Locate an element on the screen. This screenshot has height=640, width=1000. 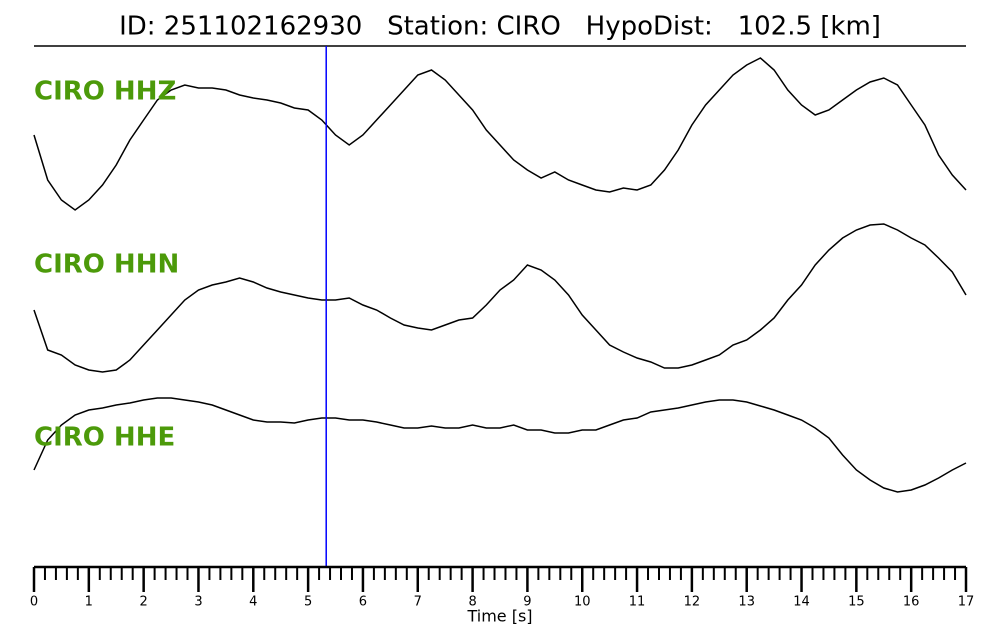
x-tick-label: 10 is located at coordinates (582, 602).